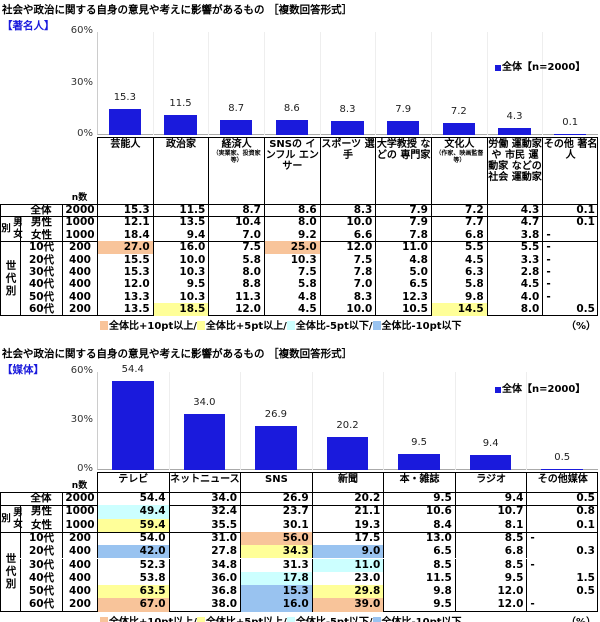  What do you see at coordinates (177, 354) in the screenshot?
I see `chart-title: 社会や政治に関する自身の意見や考えに影響があるもの ［複数回答形式］` at bounding box center [177, 354].